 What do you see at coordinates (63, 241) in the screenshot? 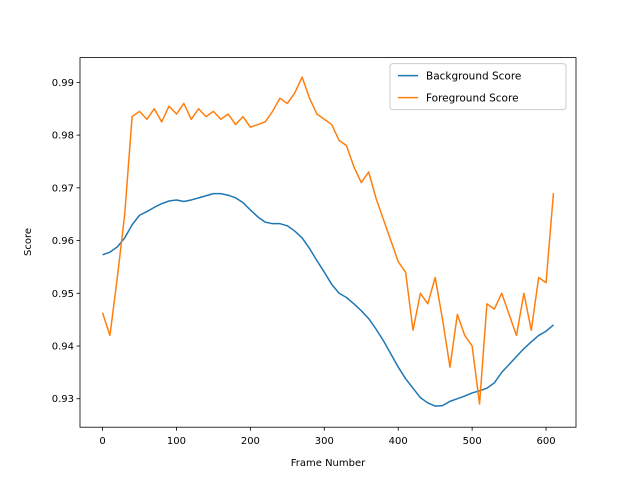
I see `y-tick-label: 0.96` at bounding box center [63, 241].